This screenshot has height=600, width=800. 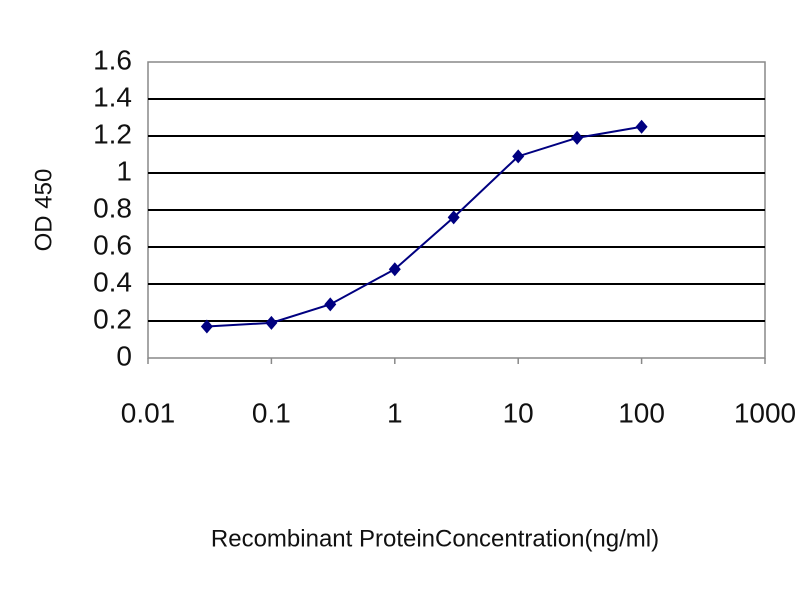 What do you see at coordinates (112, 59) in the screenshot?
I see `y-tick-label: 1.6` at bounding box center [112, 59].